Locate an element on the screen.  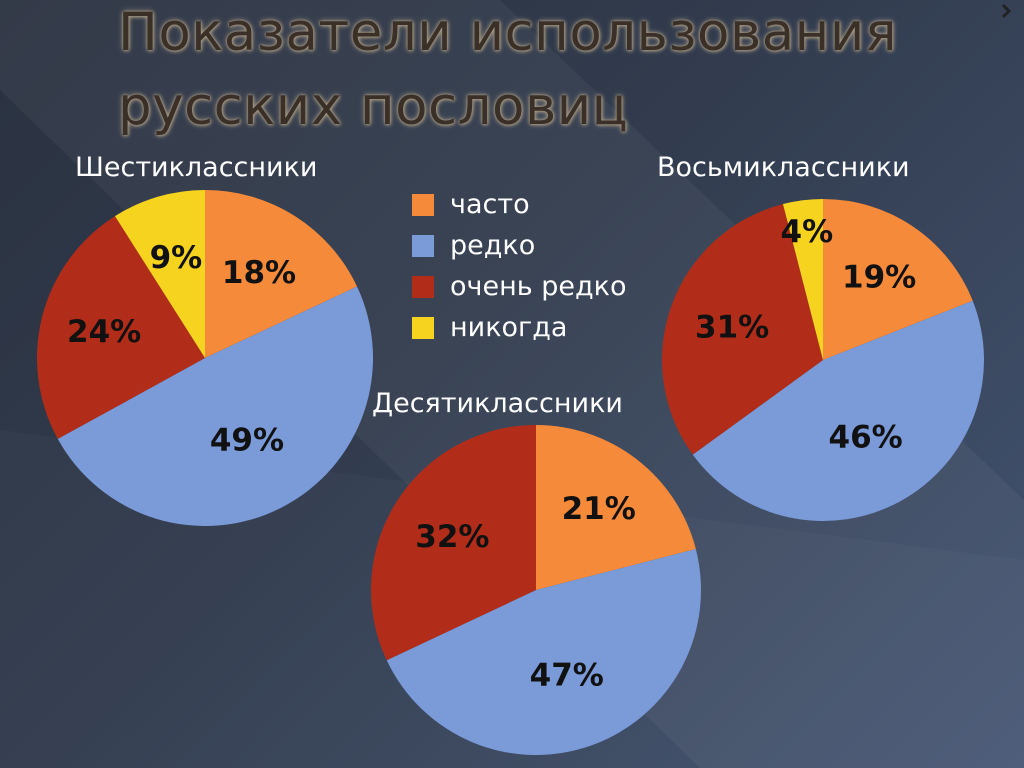
next-slide-icon is located at coordinates (1006, 11).